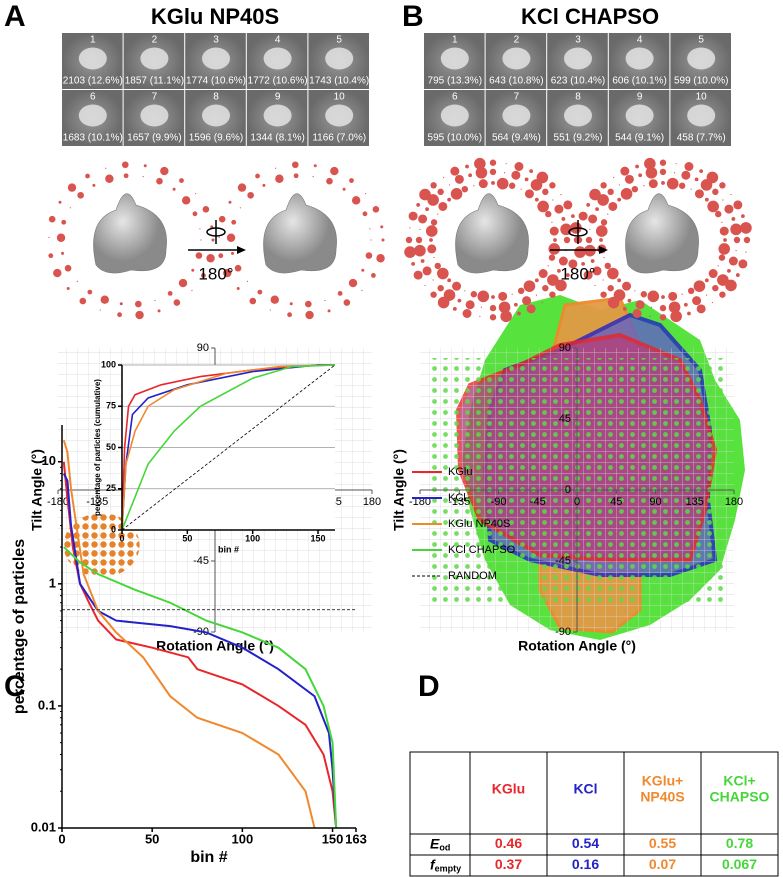  Describe the element at coordinates (472, 576) in the screenshot. I see `legend-label: RANDOM` at that location.